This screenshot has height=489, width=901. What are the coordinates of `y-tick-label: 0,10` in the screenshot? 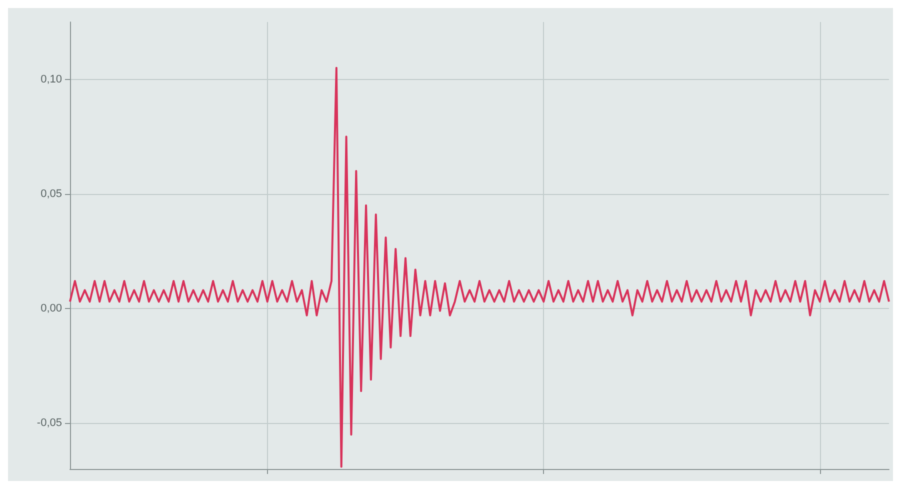 It's located at (51, 79).